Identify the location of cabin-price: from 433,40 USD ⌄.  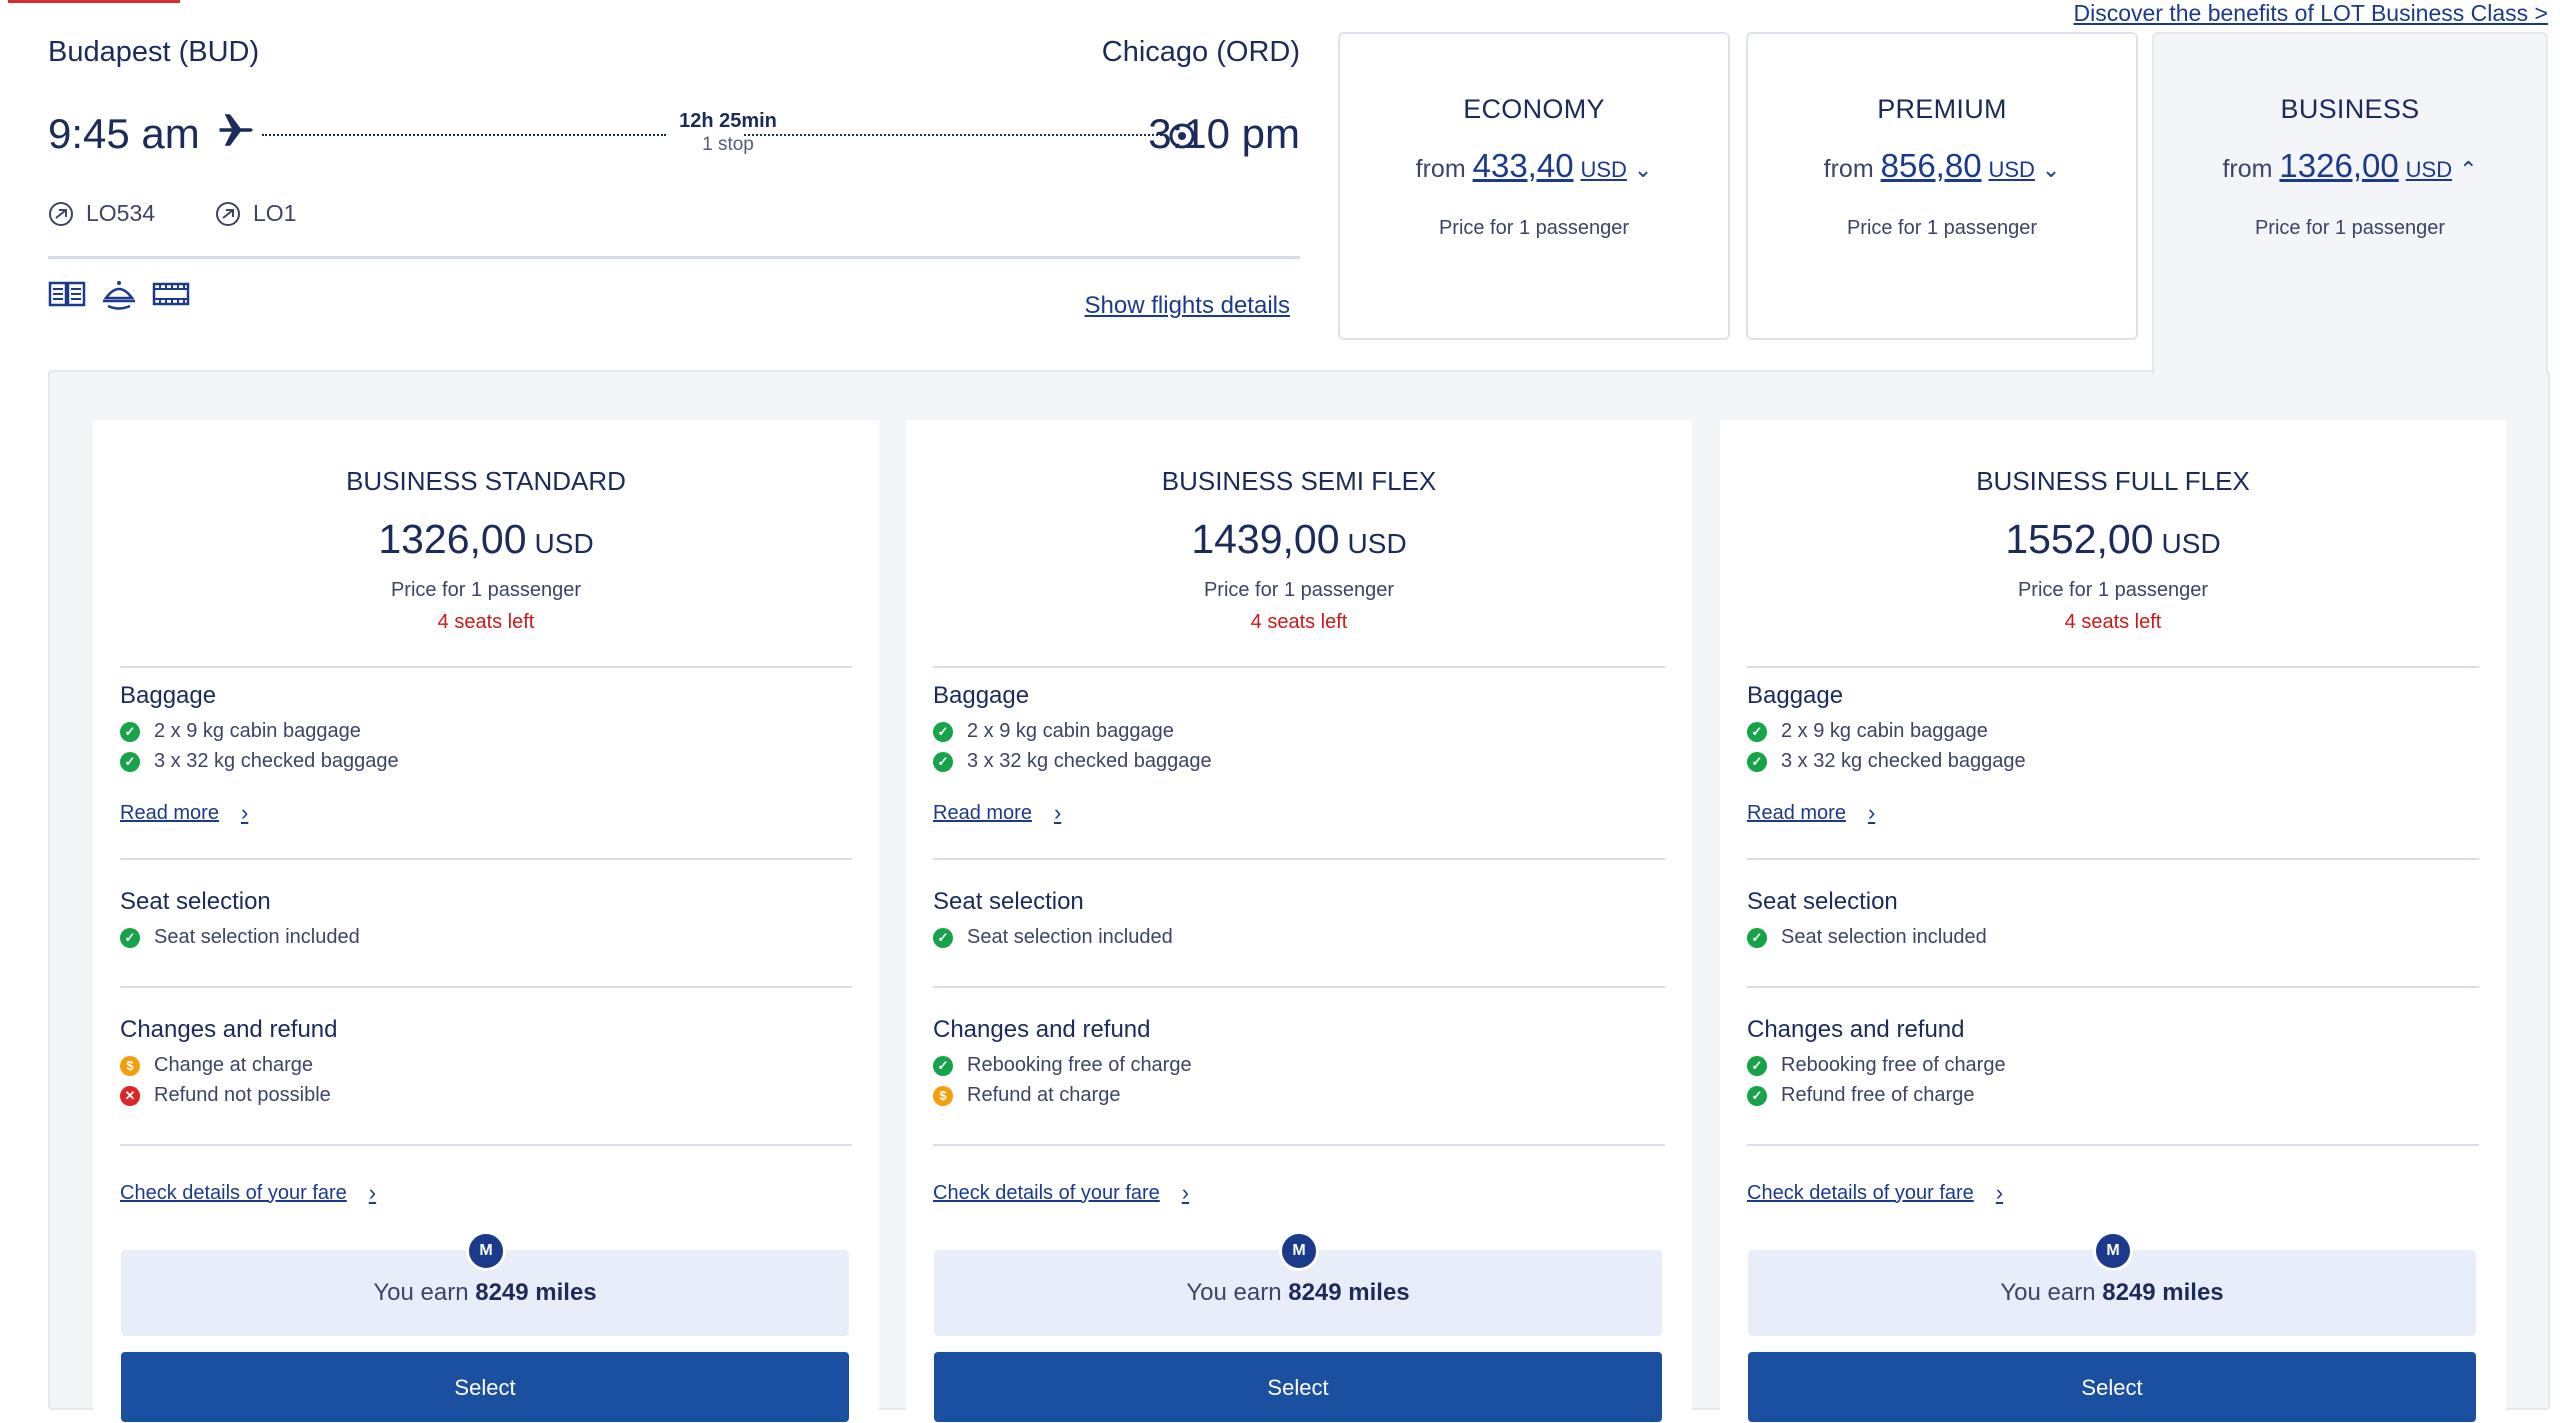
(1534, 166).